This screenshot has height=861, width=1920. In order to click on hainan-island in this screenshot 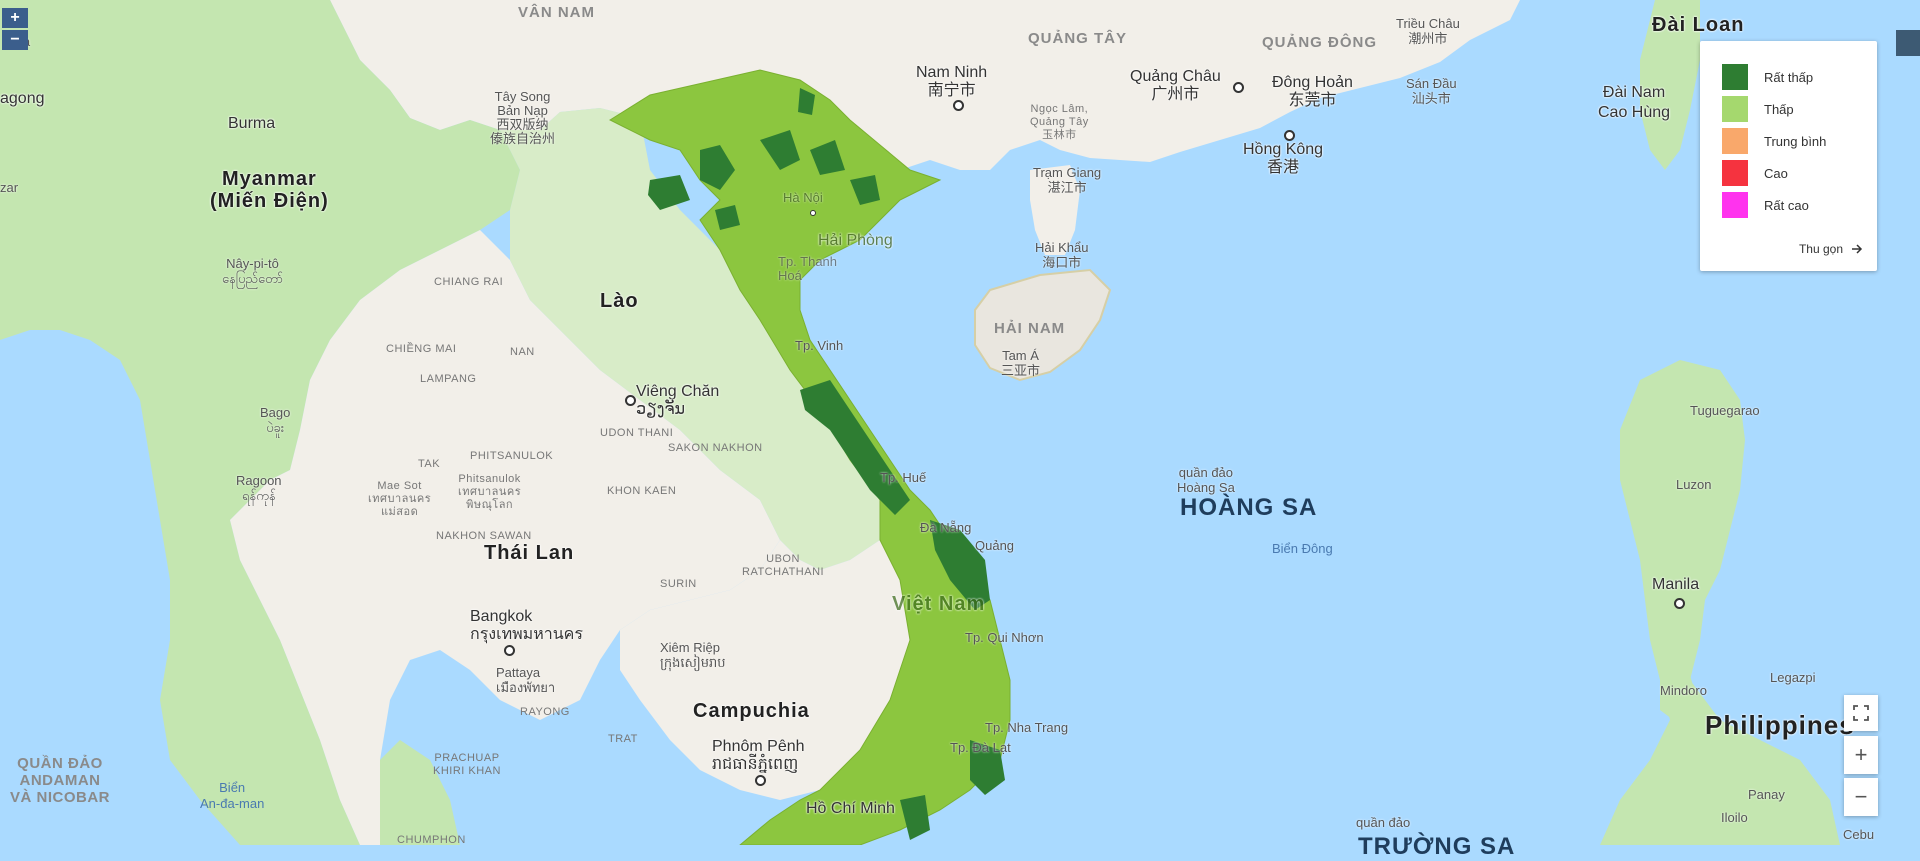, I will do `click(1043, 325)`.